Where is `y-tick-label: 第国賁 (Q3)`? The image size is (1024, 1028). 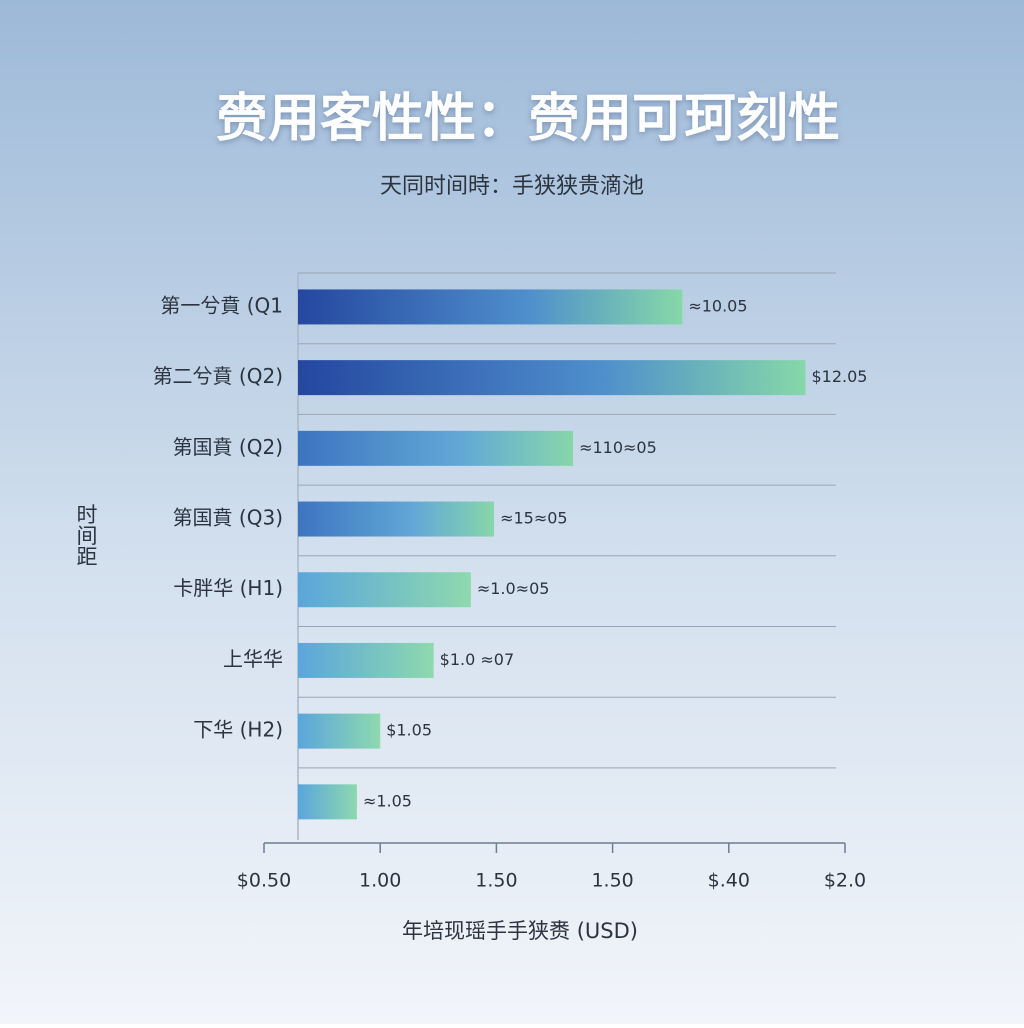
y-tick-label: 第国賁 (Q3) is located at coordinates (228, 518).